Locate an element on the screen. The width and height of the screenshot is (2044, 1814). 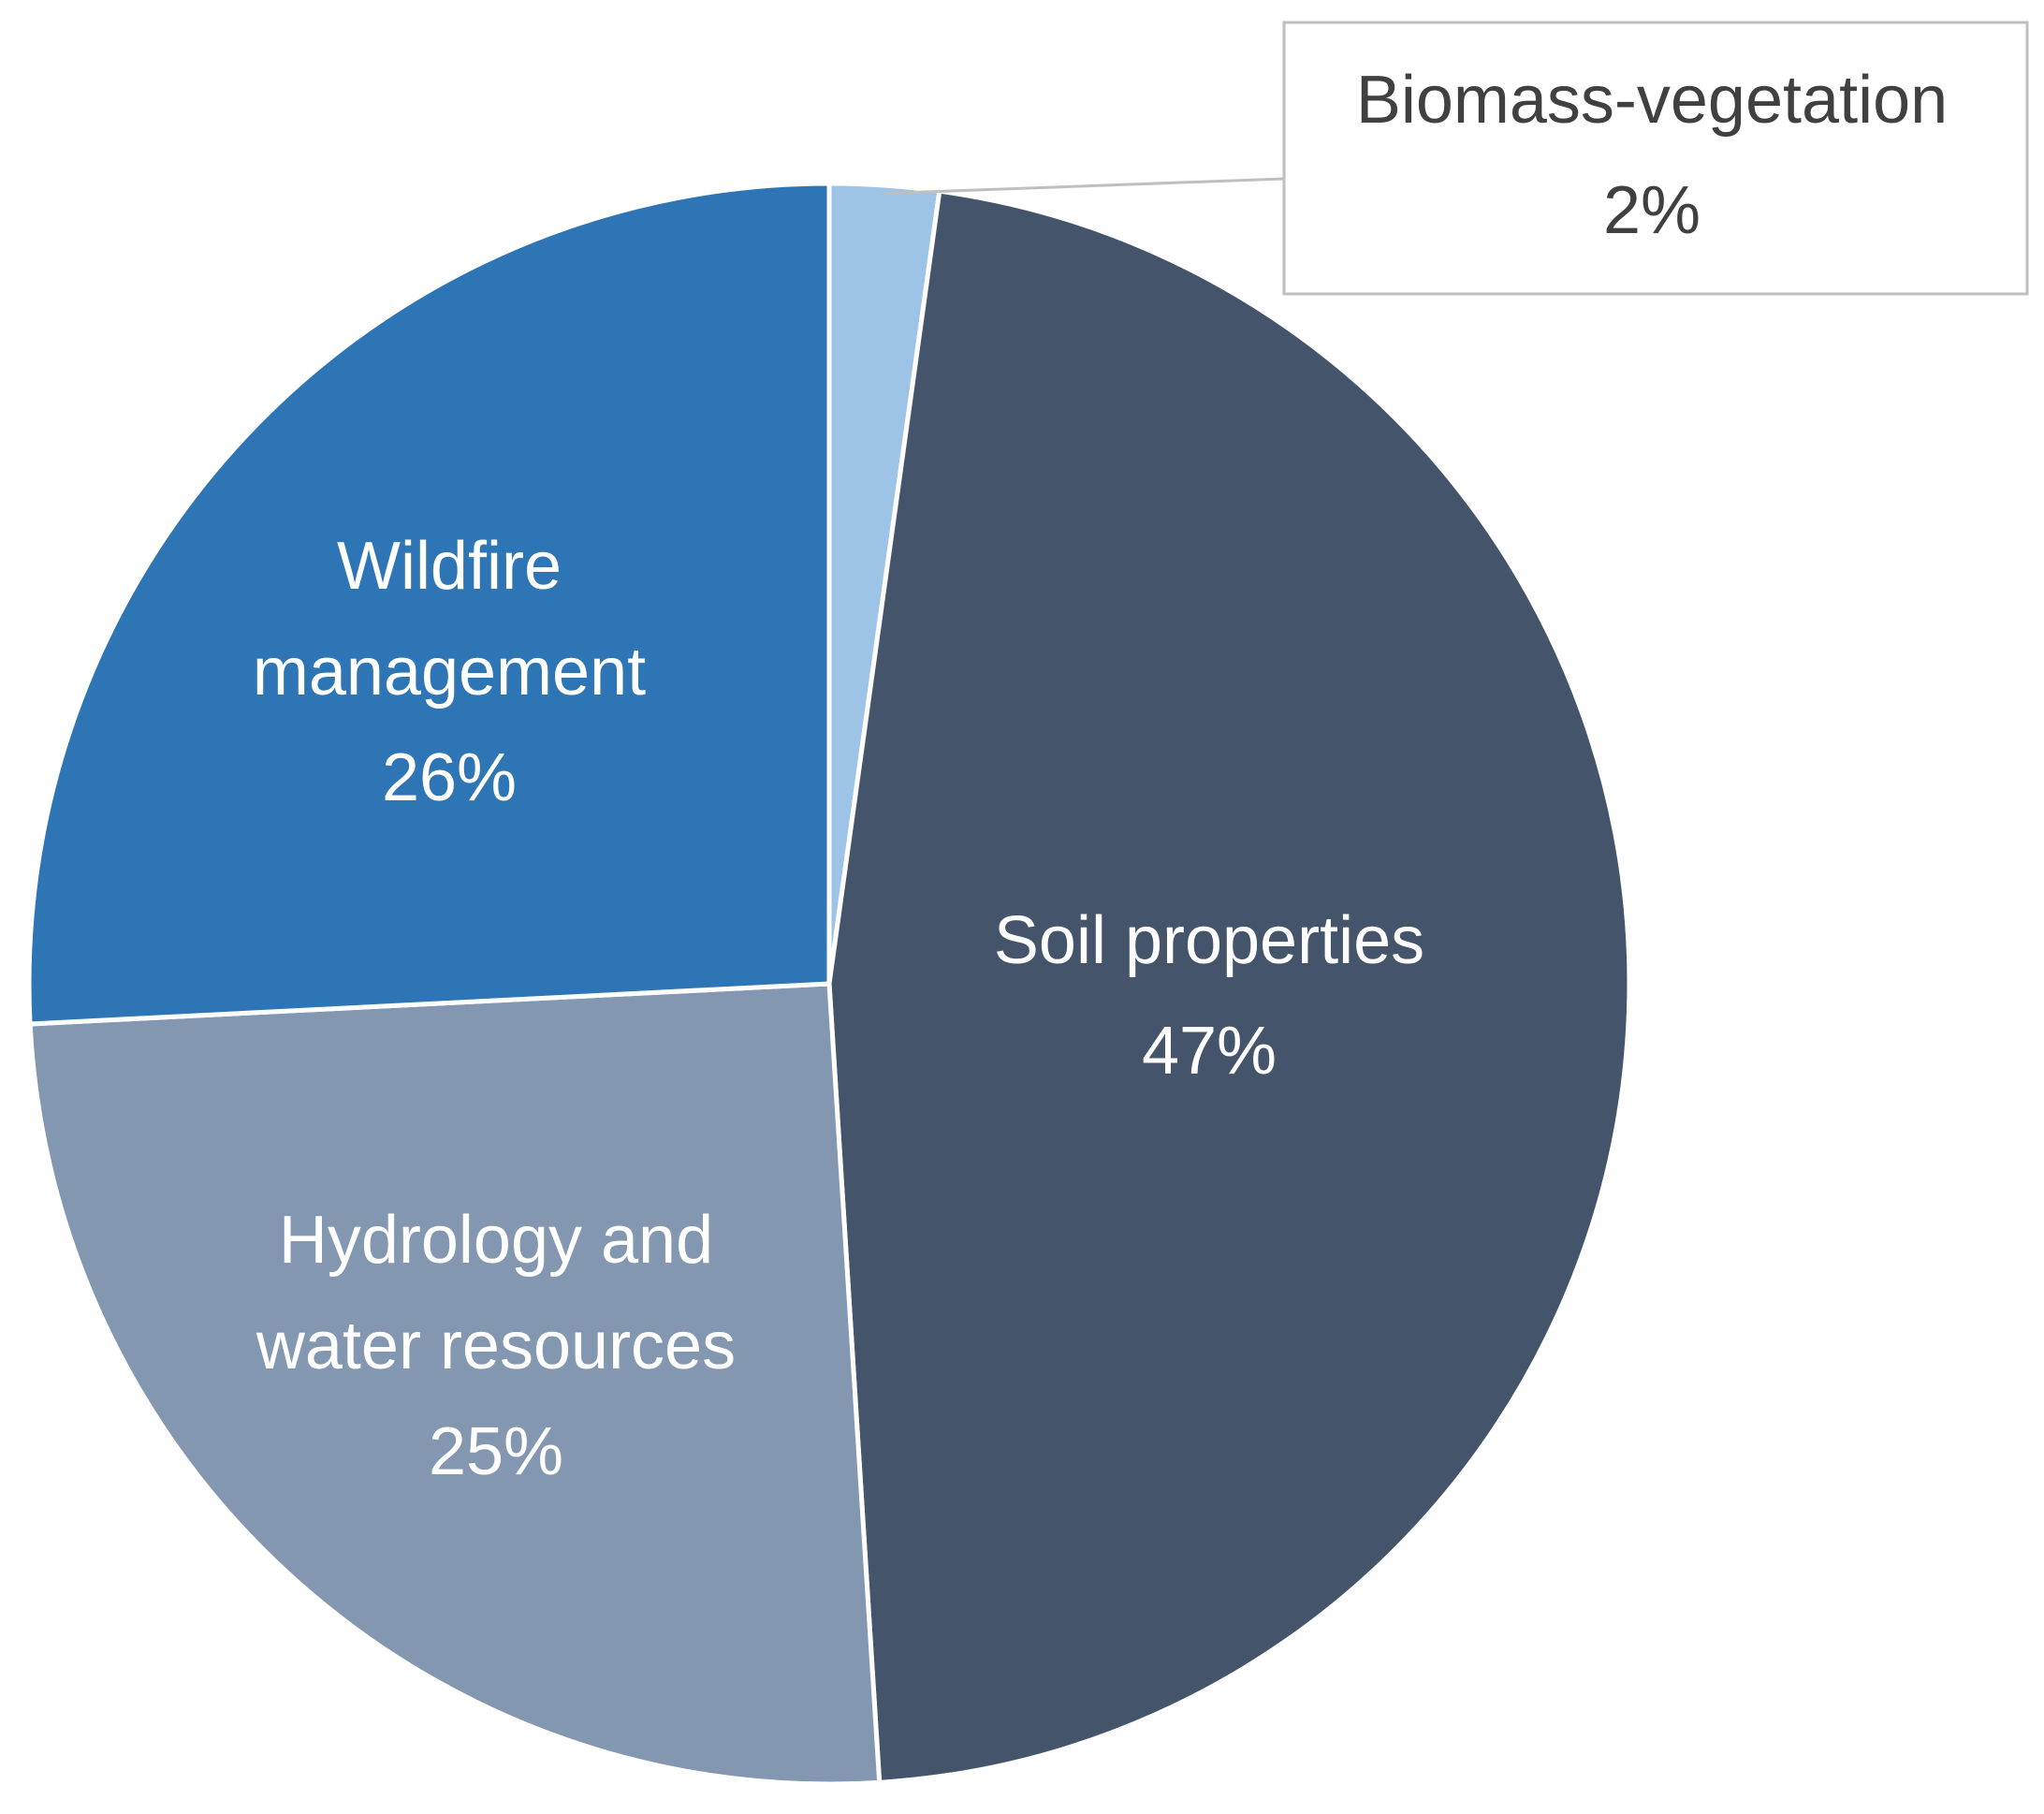
slice-percent-label-3: 25% is located at coordinates (496, 1451).